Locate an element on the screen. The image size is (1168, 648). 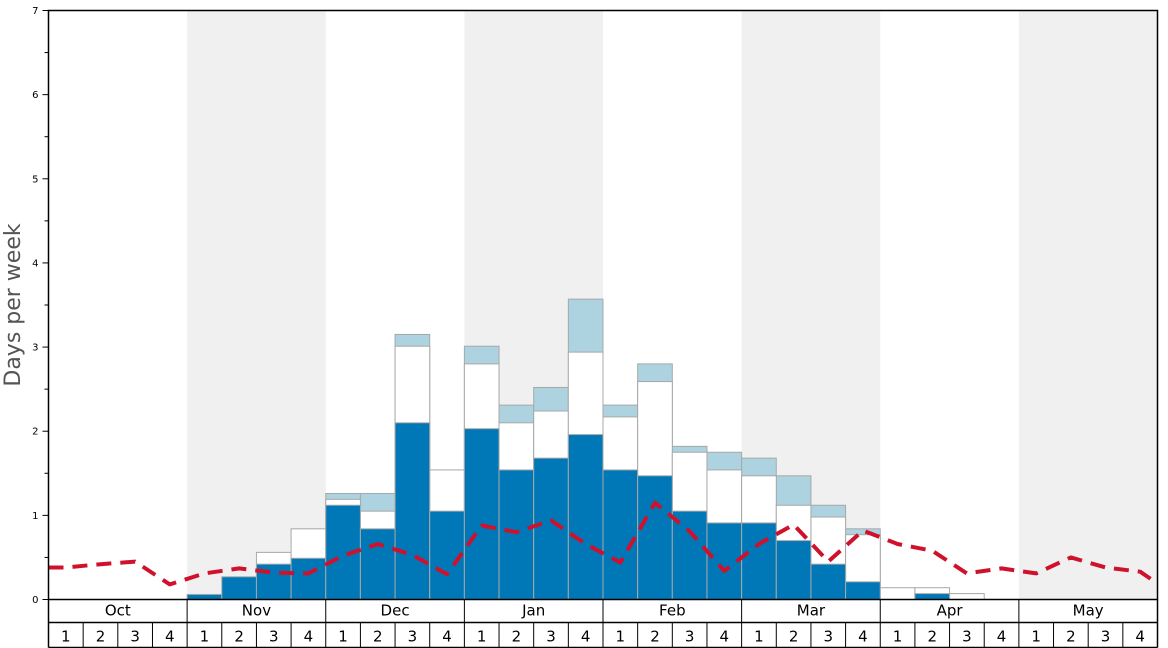
y-tick-label: 7 is located at coordinates (35, 11).